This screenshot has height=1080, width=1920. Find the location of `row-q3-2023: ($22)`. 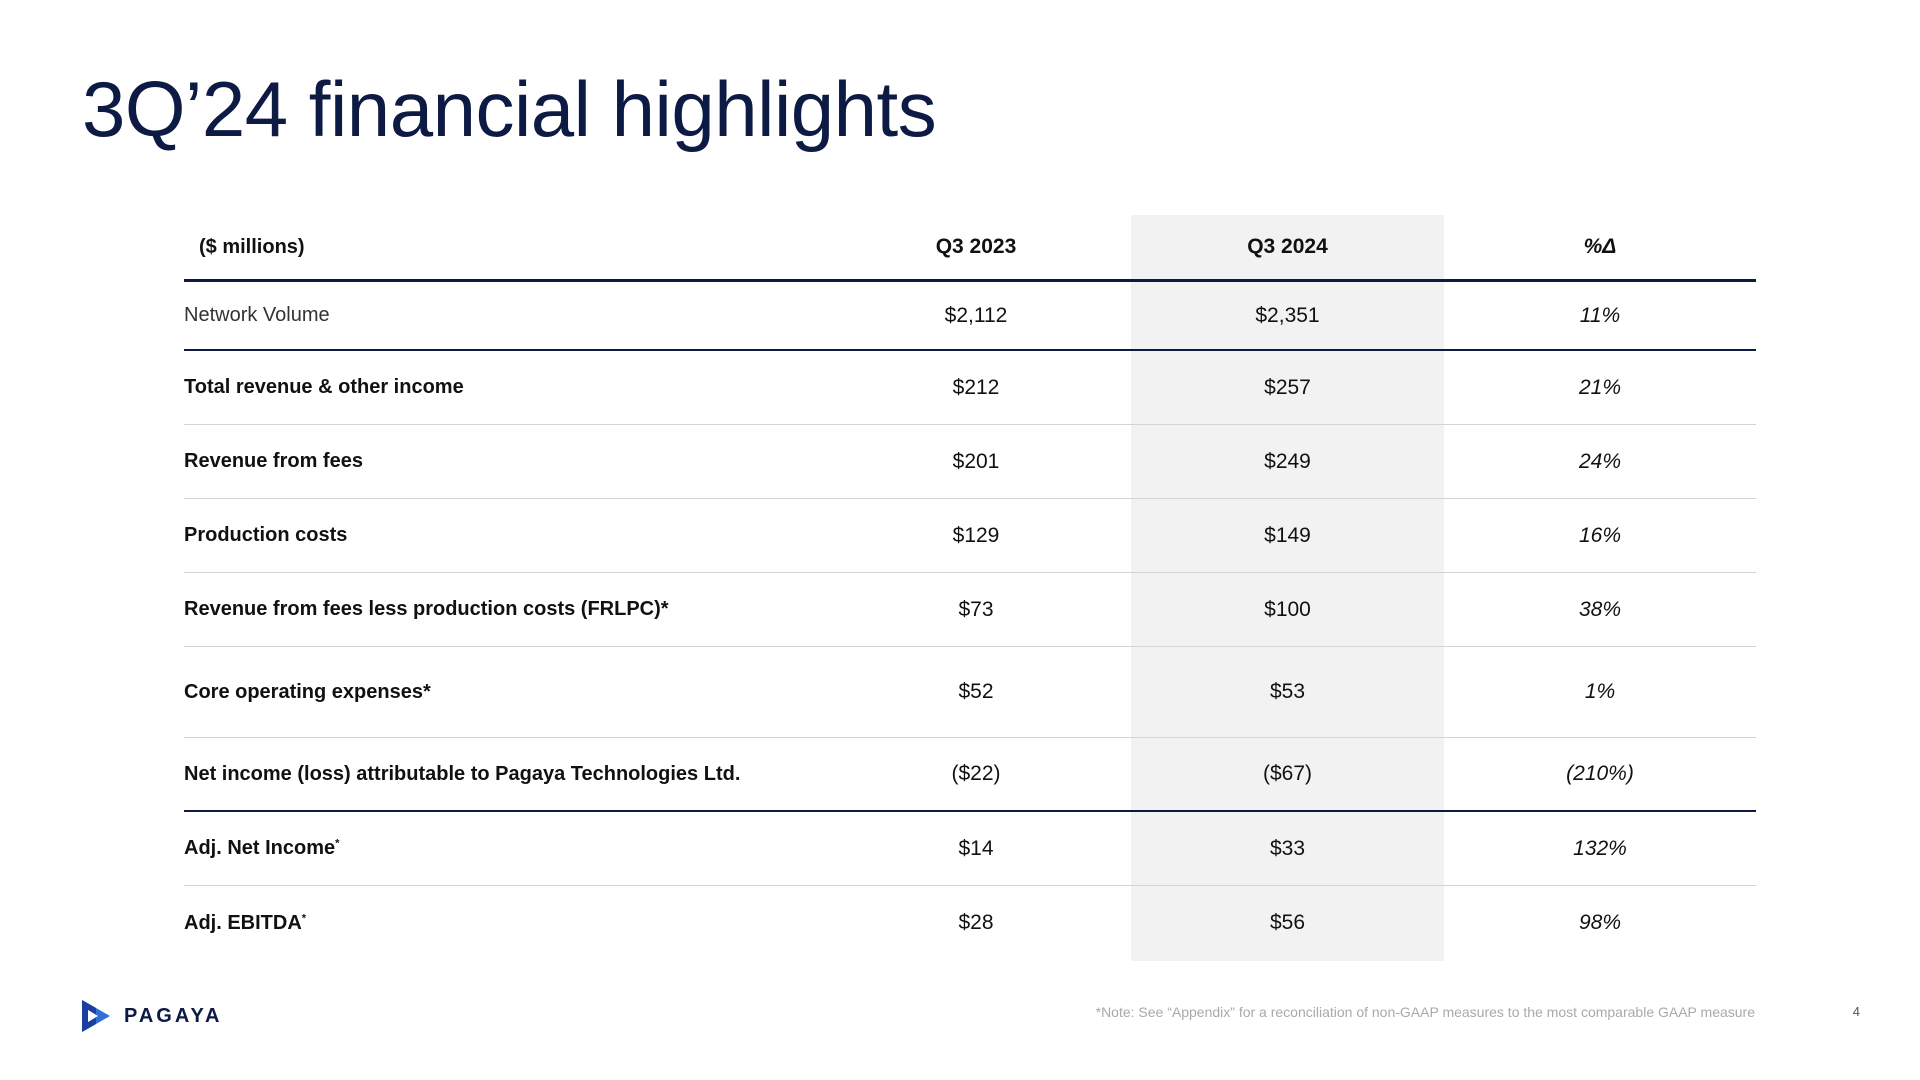

row-q3-2023: ($22) is located at coordinates (976, 773).